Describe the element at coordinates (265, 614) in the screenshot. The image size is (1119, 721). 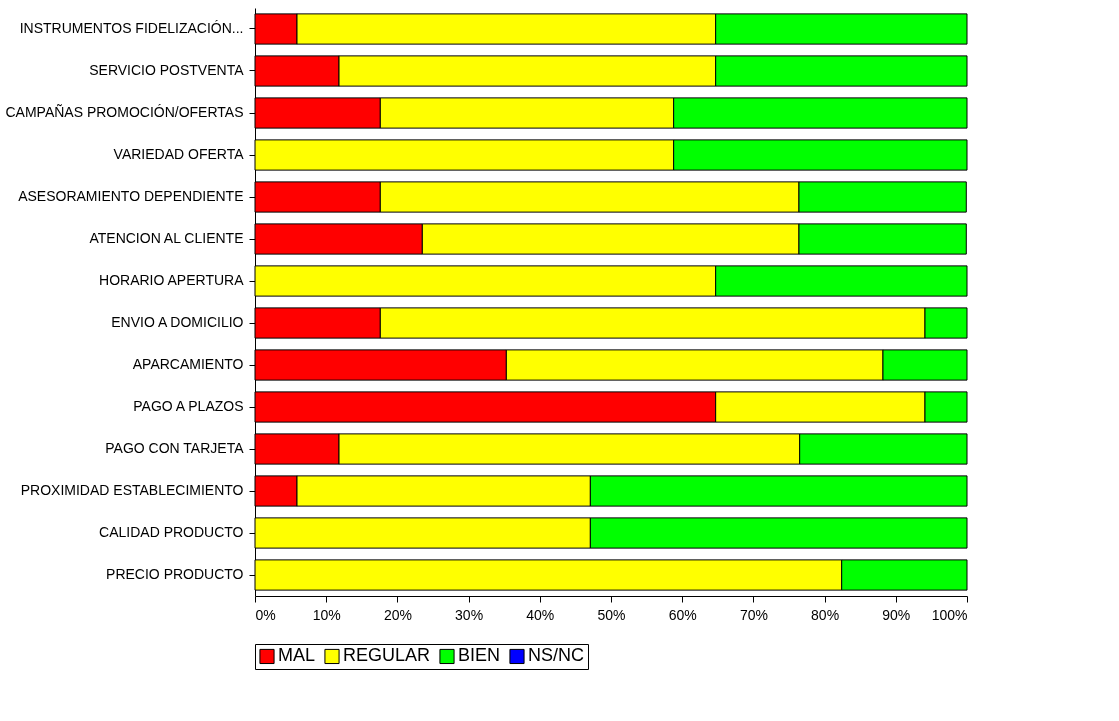
I see `x-tick-label: 0%` at that location.